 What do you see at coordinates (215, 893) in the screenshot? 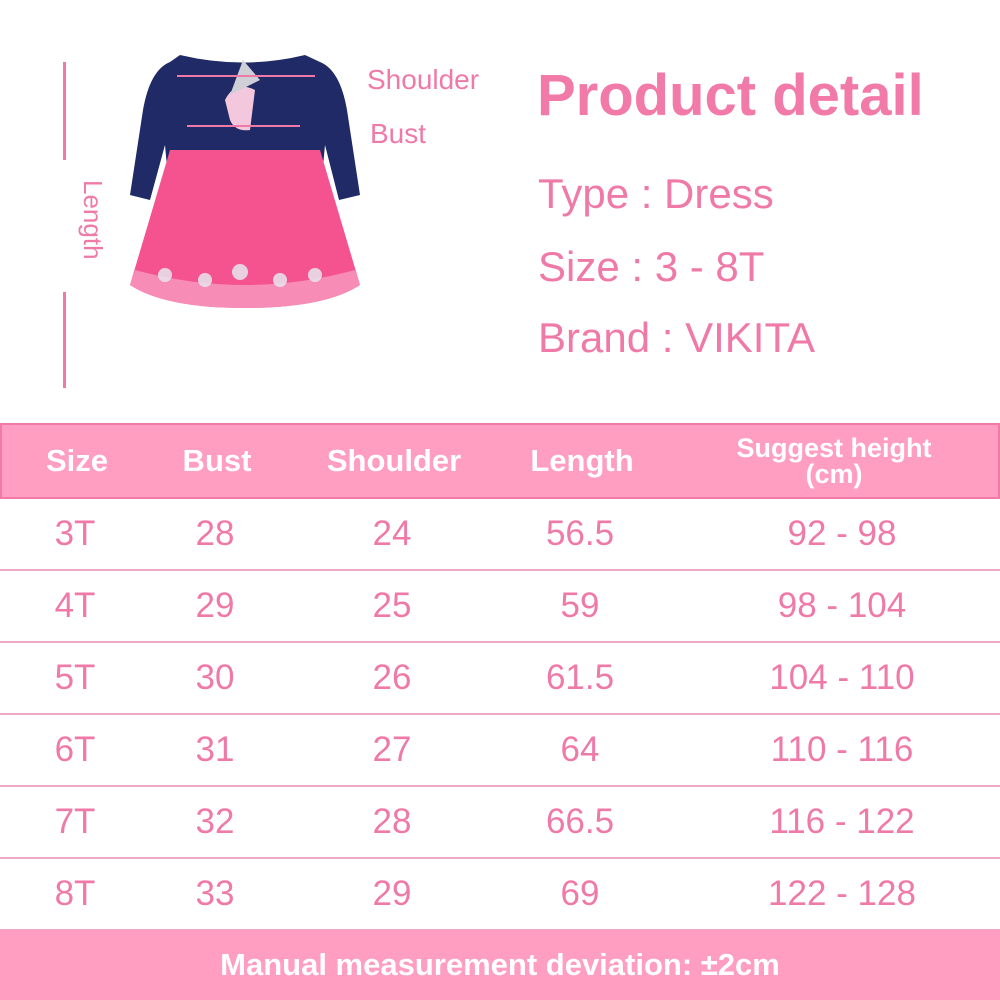
I see `cell-bust: 33` at bounding box center [215, 893].